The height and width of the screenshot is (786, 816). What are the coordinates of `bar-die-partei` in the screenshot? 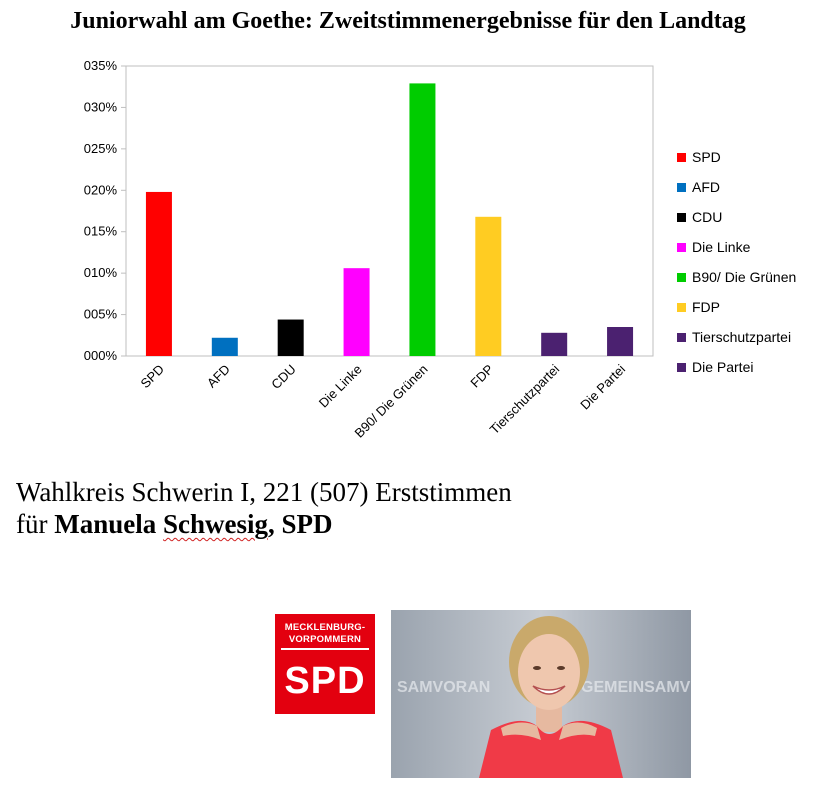 It's located at (620, 341).